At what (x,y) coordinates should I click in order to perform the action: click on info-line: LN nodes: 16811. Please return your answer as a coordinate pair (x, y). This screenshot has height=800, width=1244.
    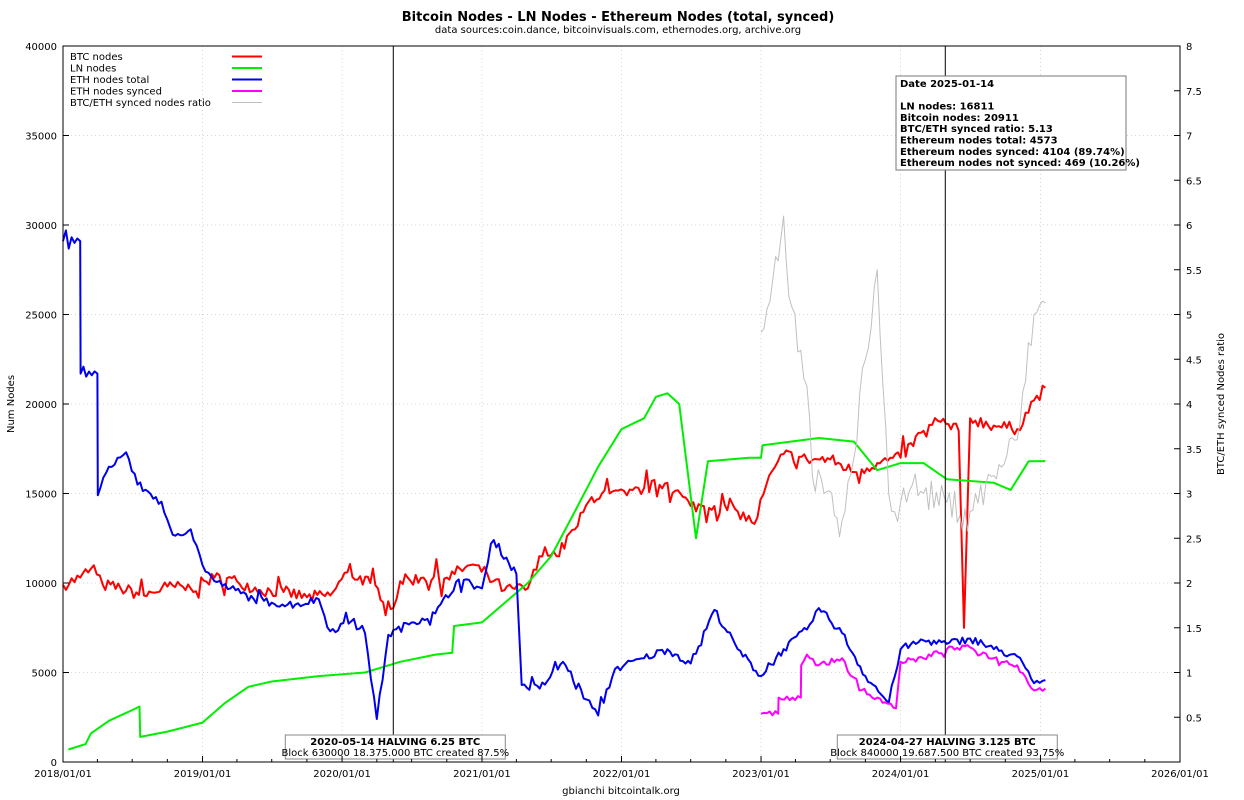
    Looking at the image, I should click on (947, 107).